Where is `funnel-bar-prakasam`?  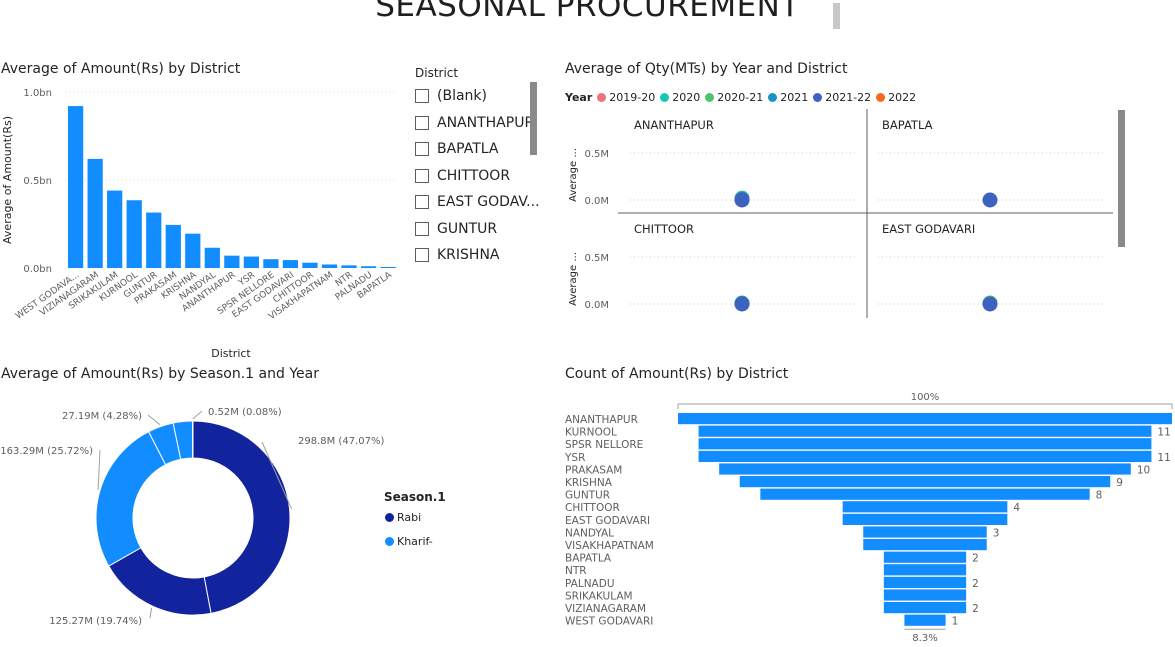 funnel-bar-prakasam is located at coordinates (925, 469).